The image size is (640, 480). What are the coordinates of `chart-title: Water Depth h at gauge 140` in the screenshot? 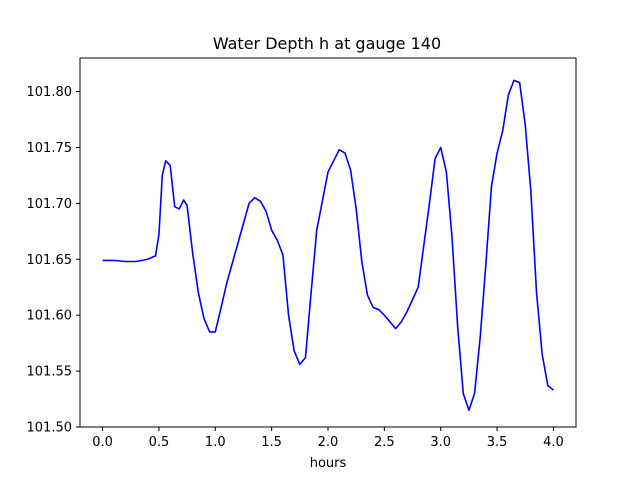 It's located at (327, 43).